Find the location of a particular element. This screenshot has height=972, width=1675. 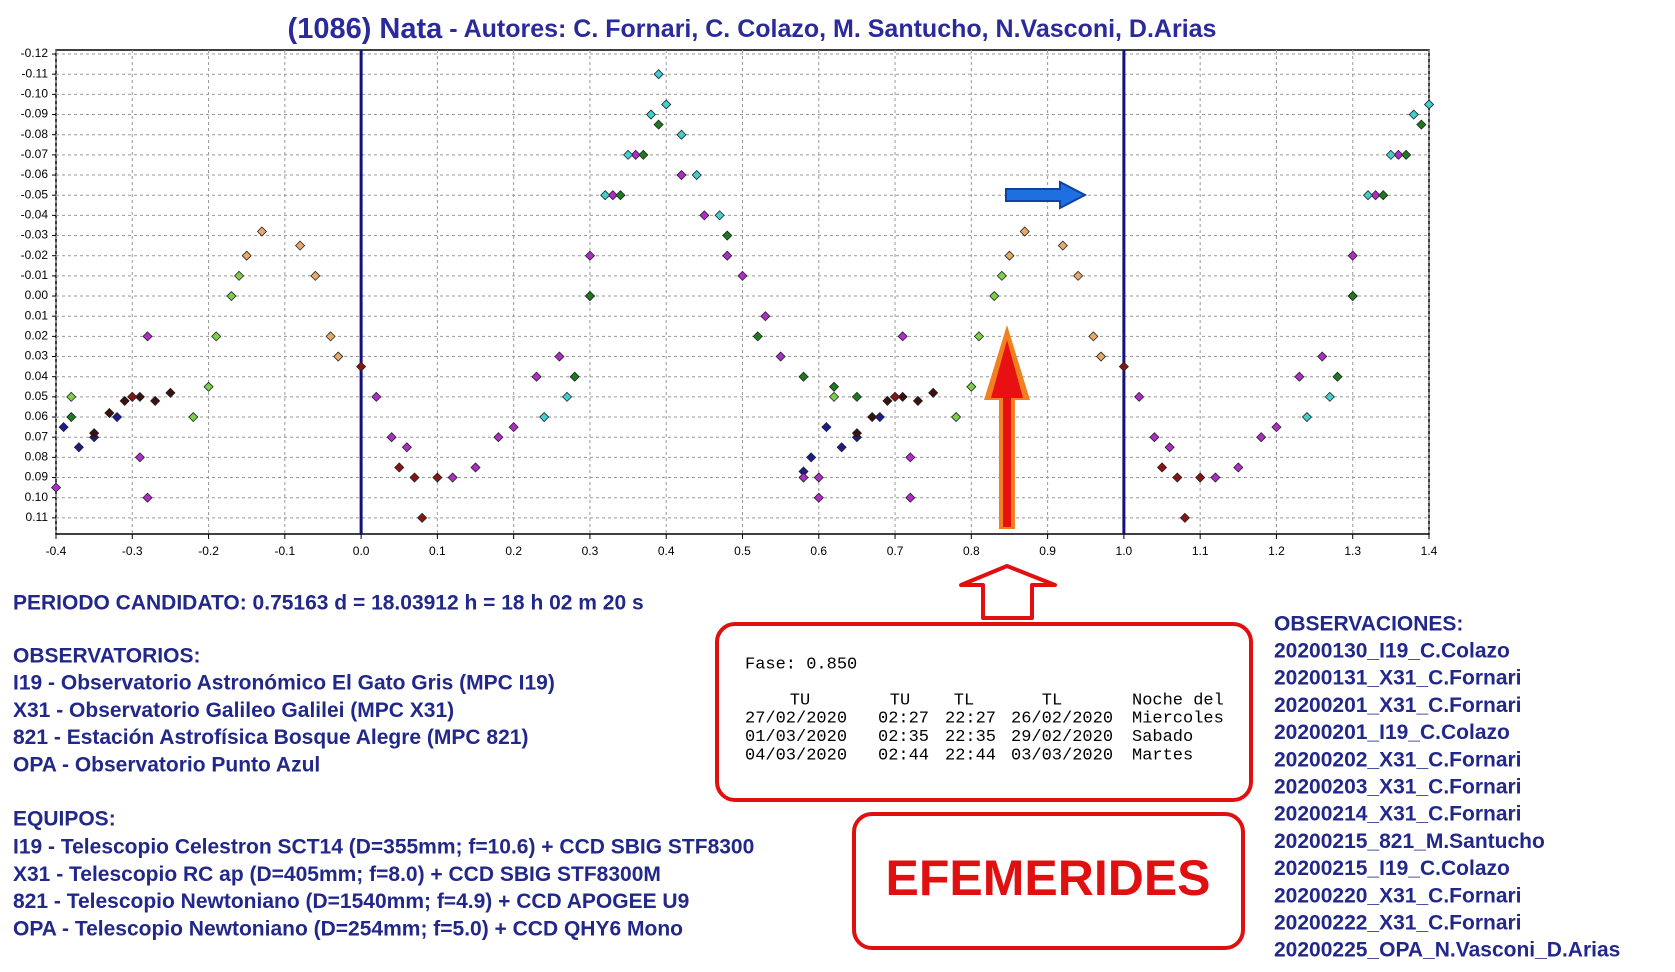

list-item: 20200222_X31_C.Fornari is located at coordinates (1398, 923).